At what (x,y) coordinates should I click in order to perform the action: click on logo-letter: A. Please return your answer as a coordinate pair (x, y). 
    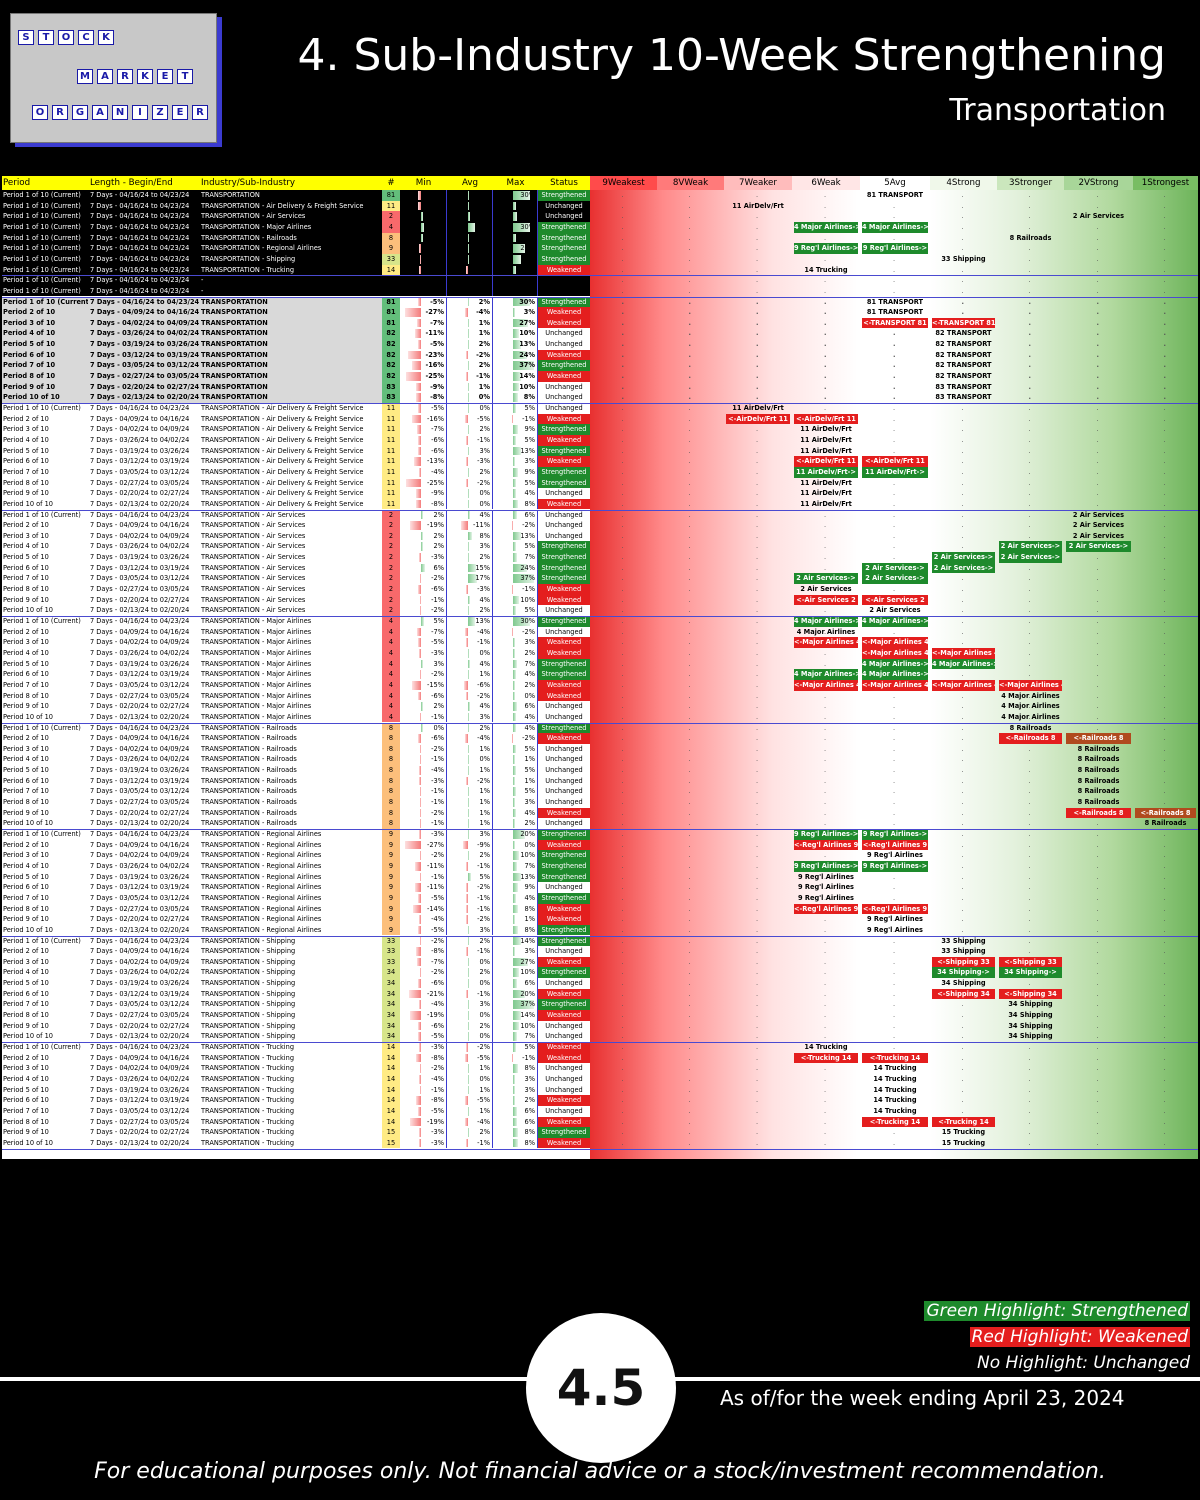
    Looking at the image, I should click on (100, 112).